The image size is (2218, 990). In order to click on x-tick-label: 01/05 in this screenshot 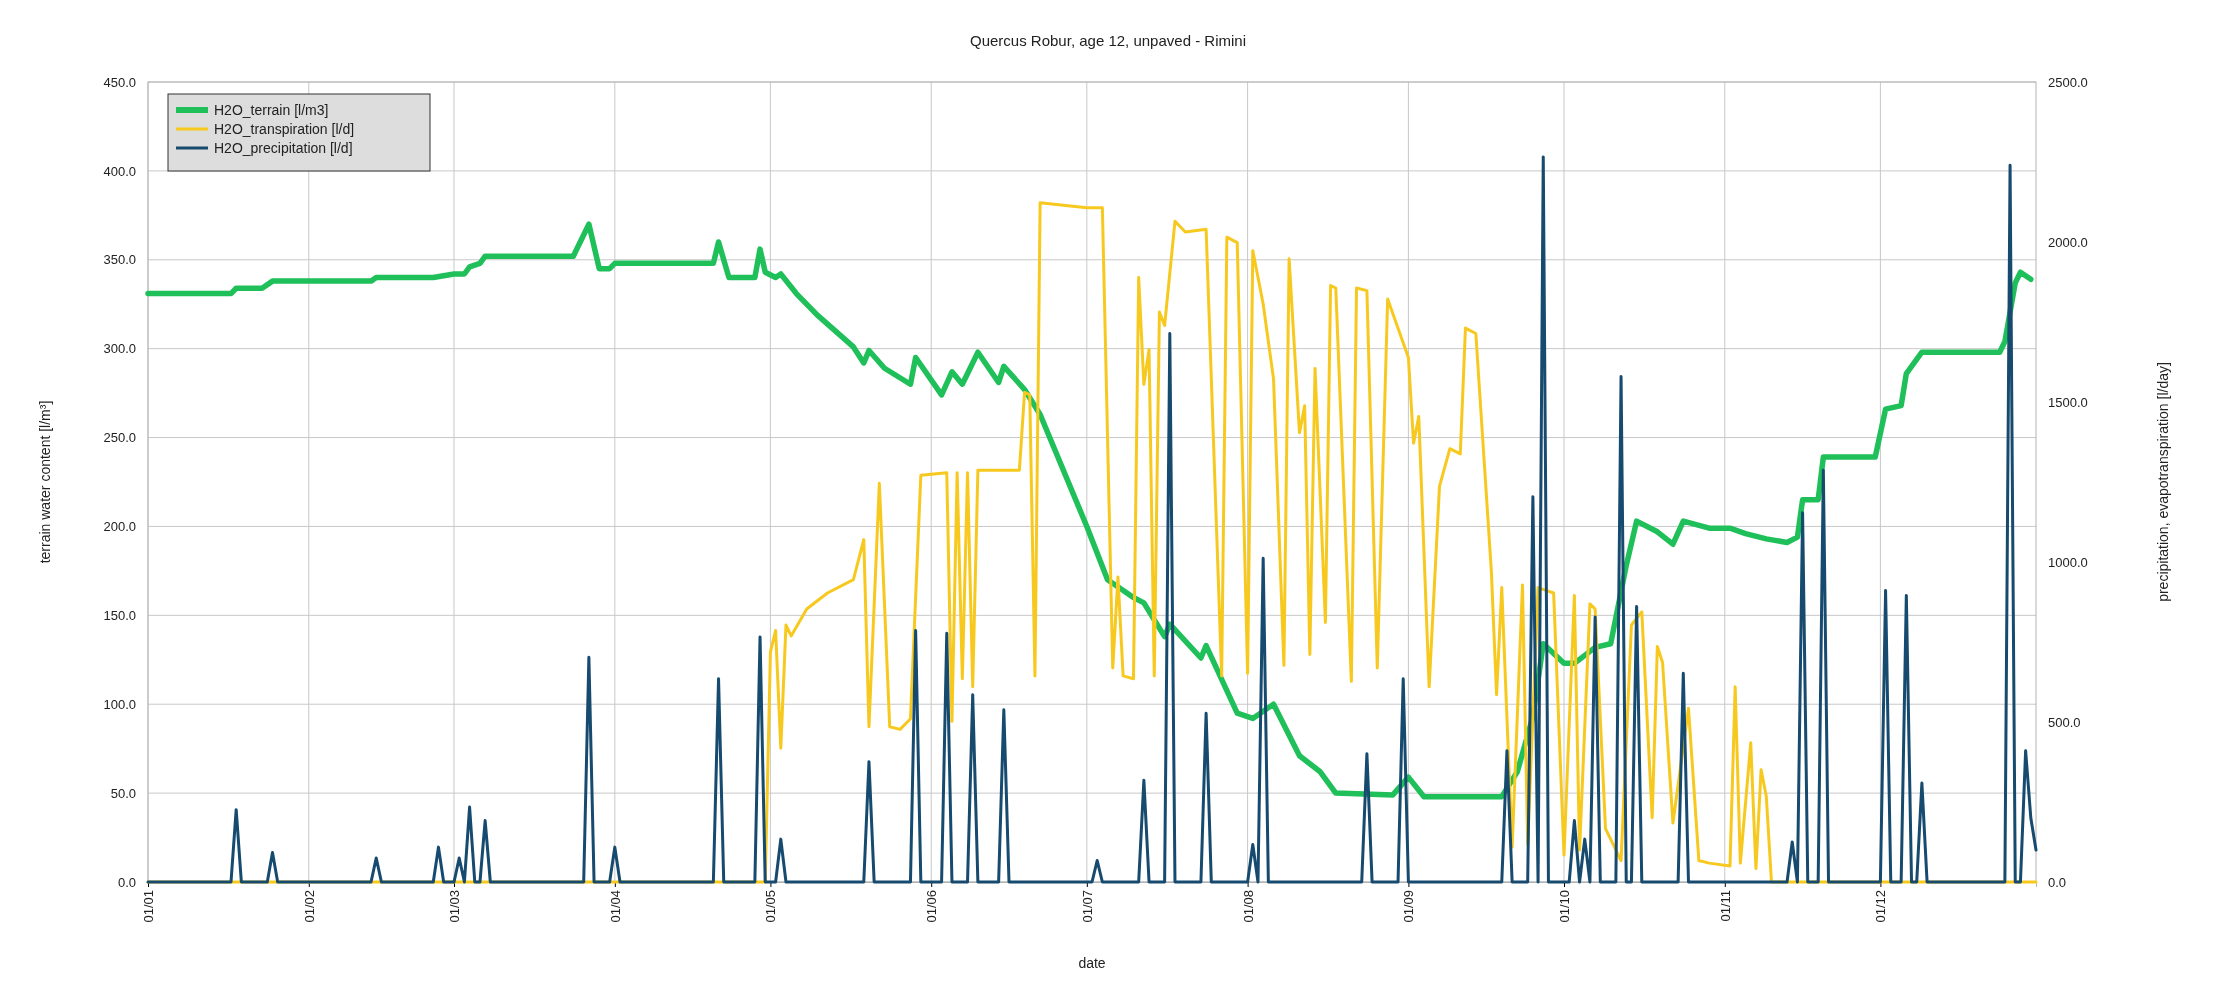, I will do `click(771, 906)`.